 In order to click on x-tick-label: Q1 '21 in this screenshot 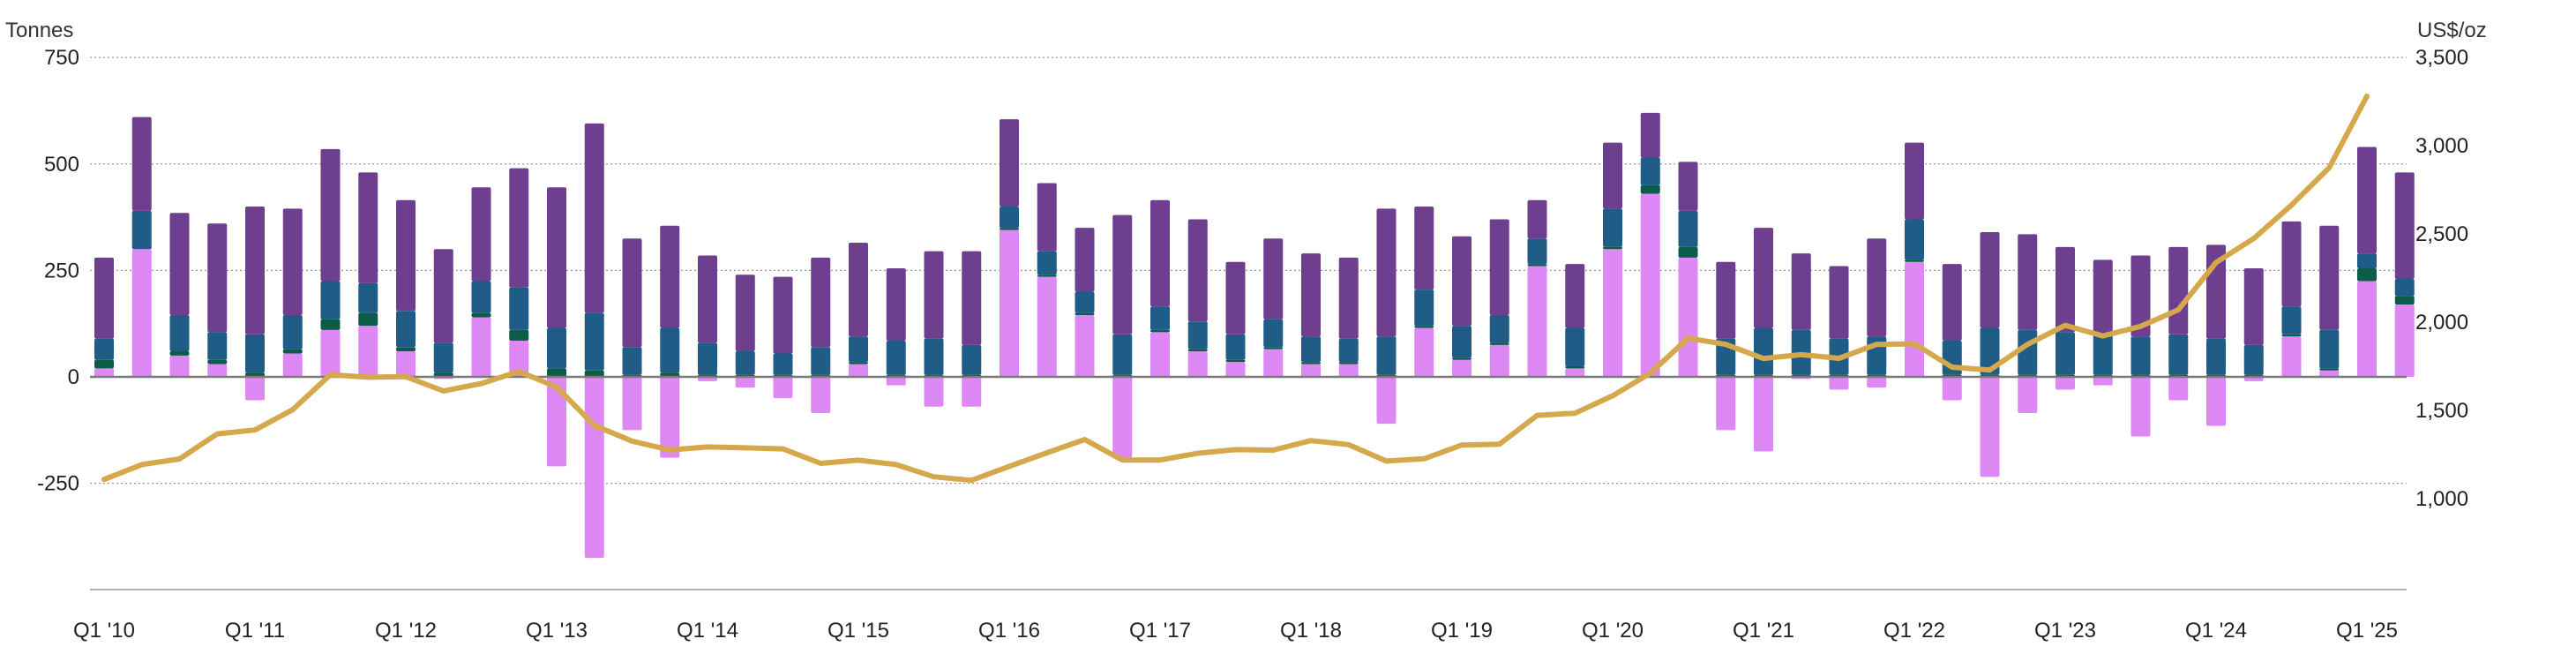, I will do `click(1764, 631)`.